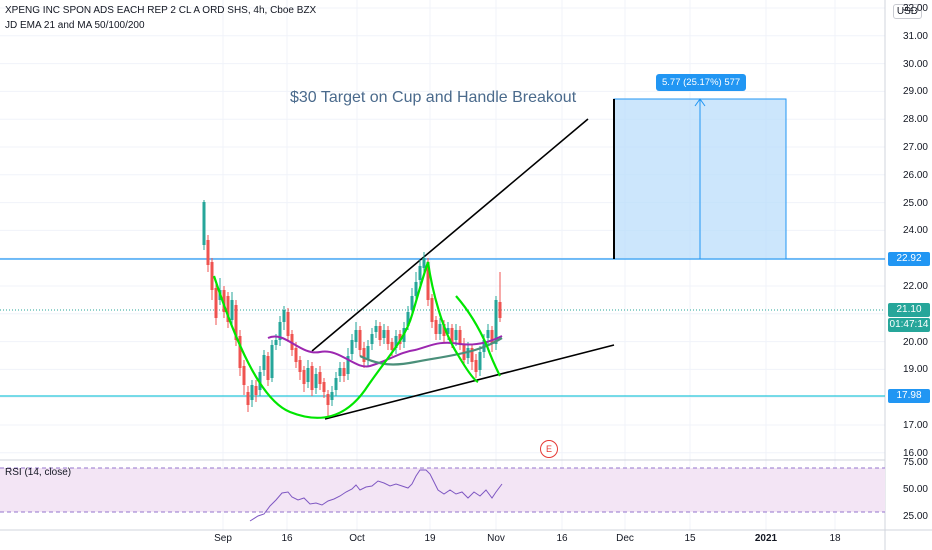 This screenshot has height=550, width=932. Describe the element at coordinates (835, 538) in the screenshot. I see `time-axis-tick: 18` at that location.